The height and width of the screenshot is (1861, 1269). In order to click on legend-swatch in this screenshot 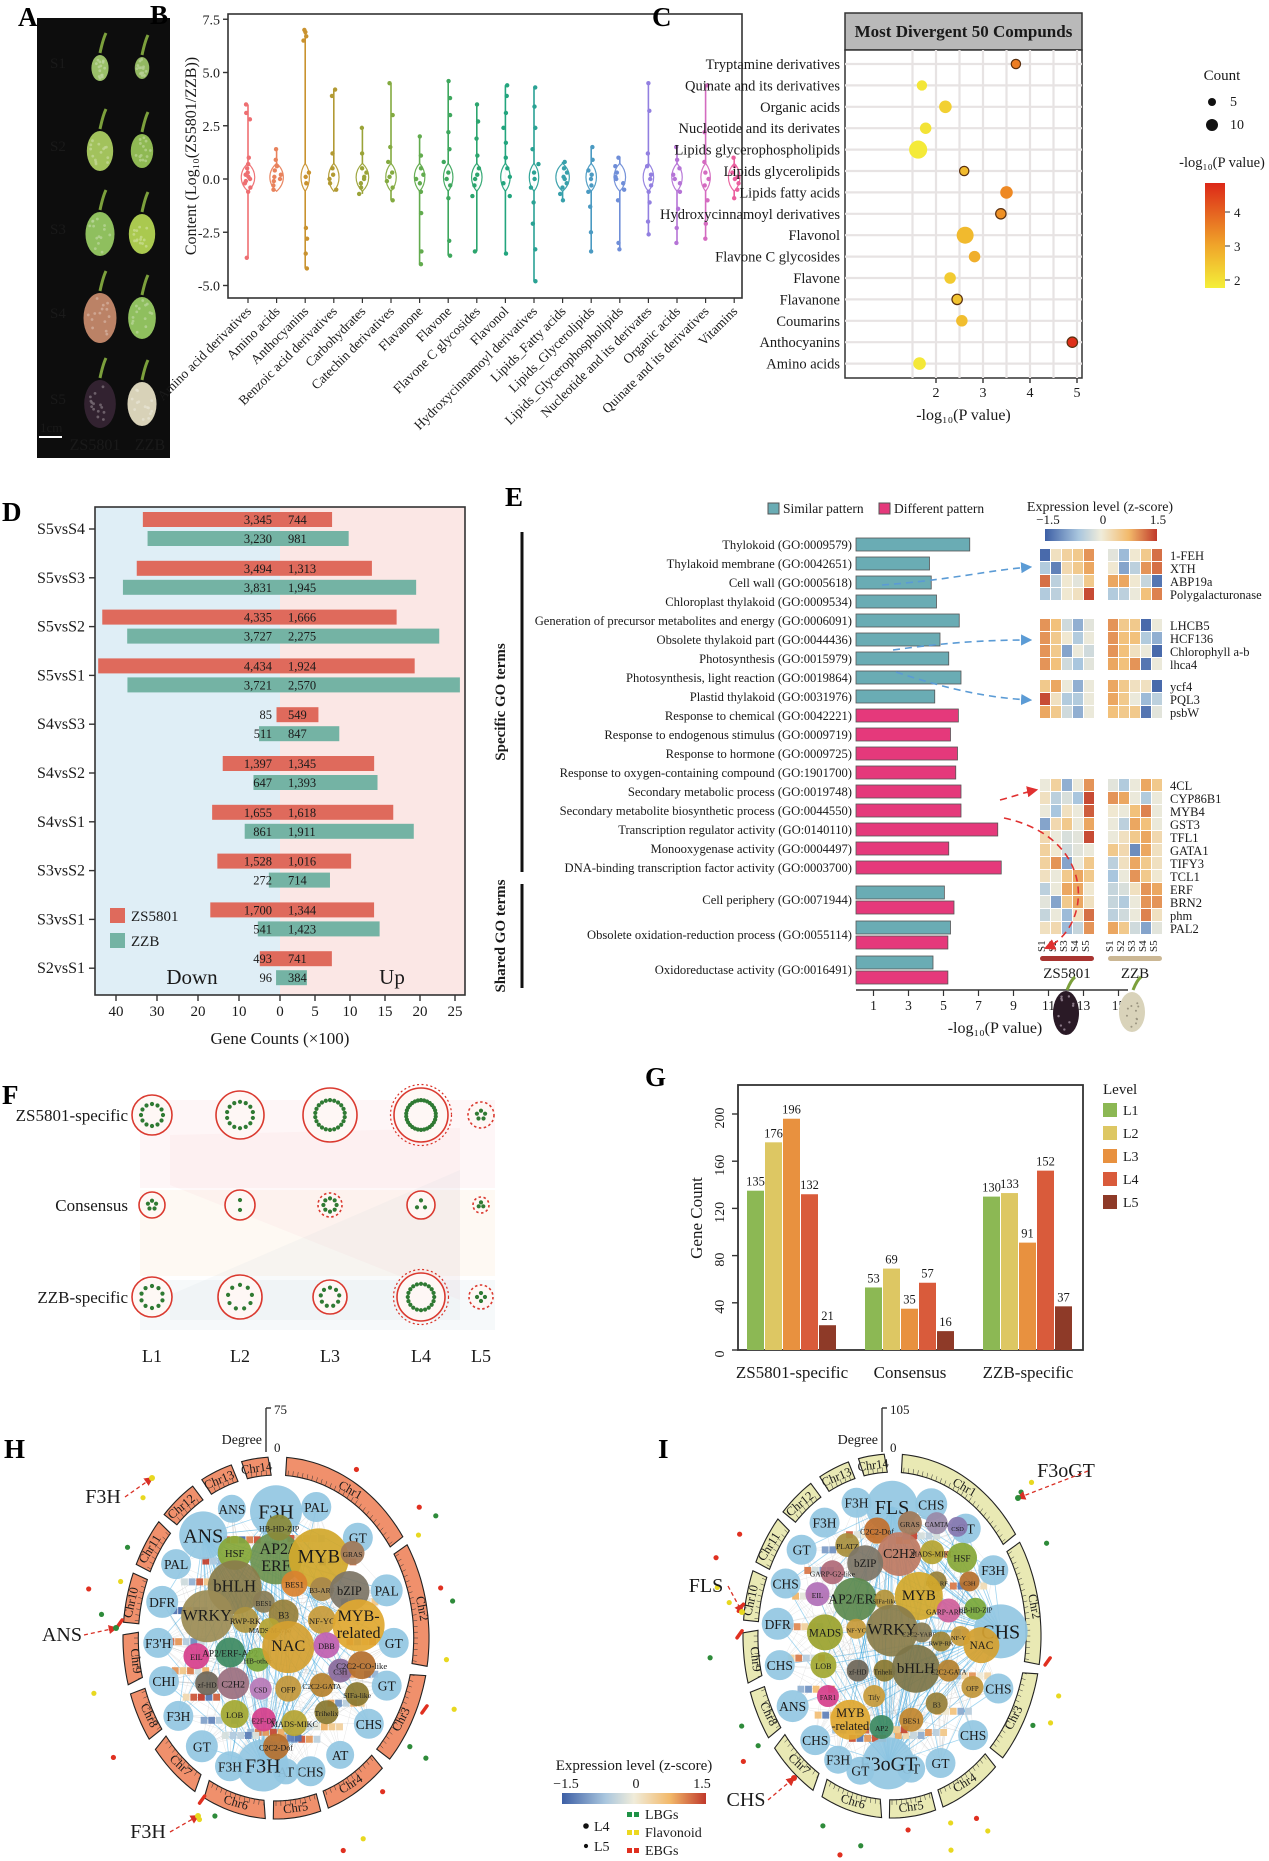, I will do `click(1110, 1179)`.